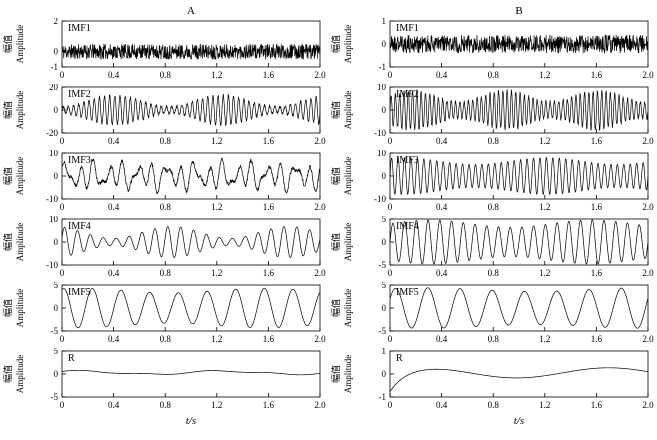 This screenshot has height=440, width=657. Describe the element at coordinates (191, 421) in the screenshot. I see `x-axis-label-a: t/s` at that location.